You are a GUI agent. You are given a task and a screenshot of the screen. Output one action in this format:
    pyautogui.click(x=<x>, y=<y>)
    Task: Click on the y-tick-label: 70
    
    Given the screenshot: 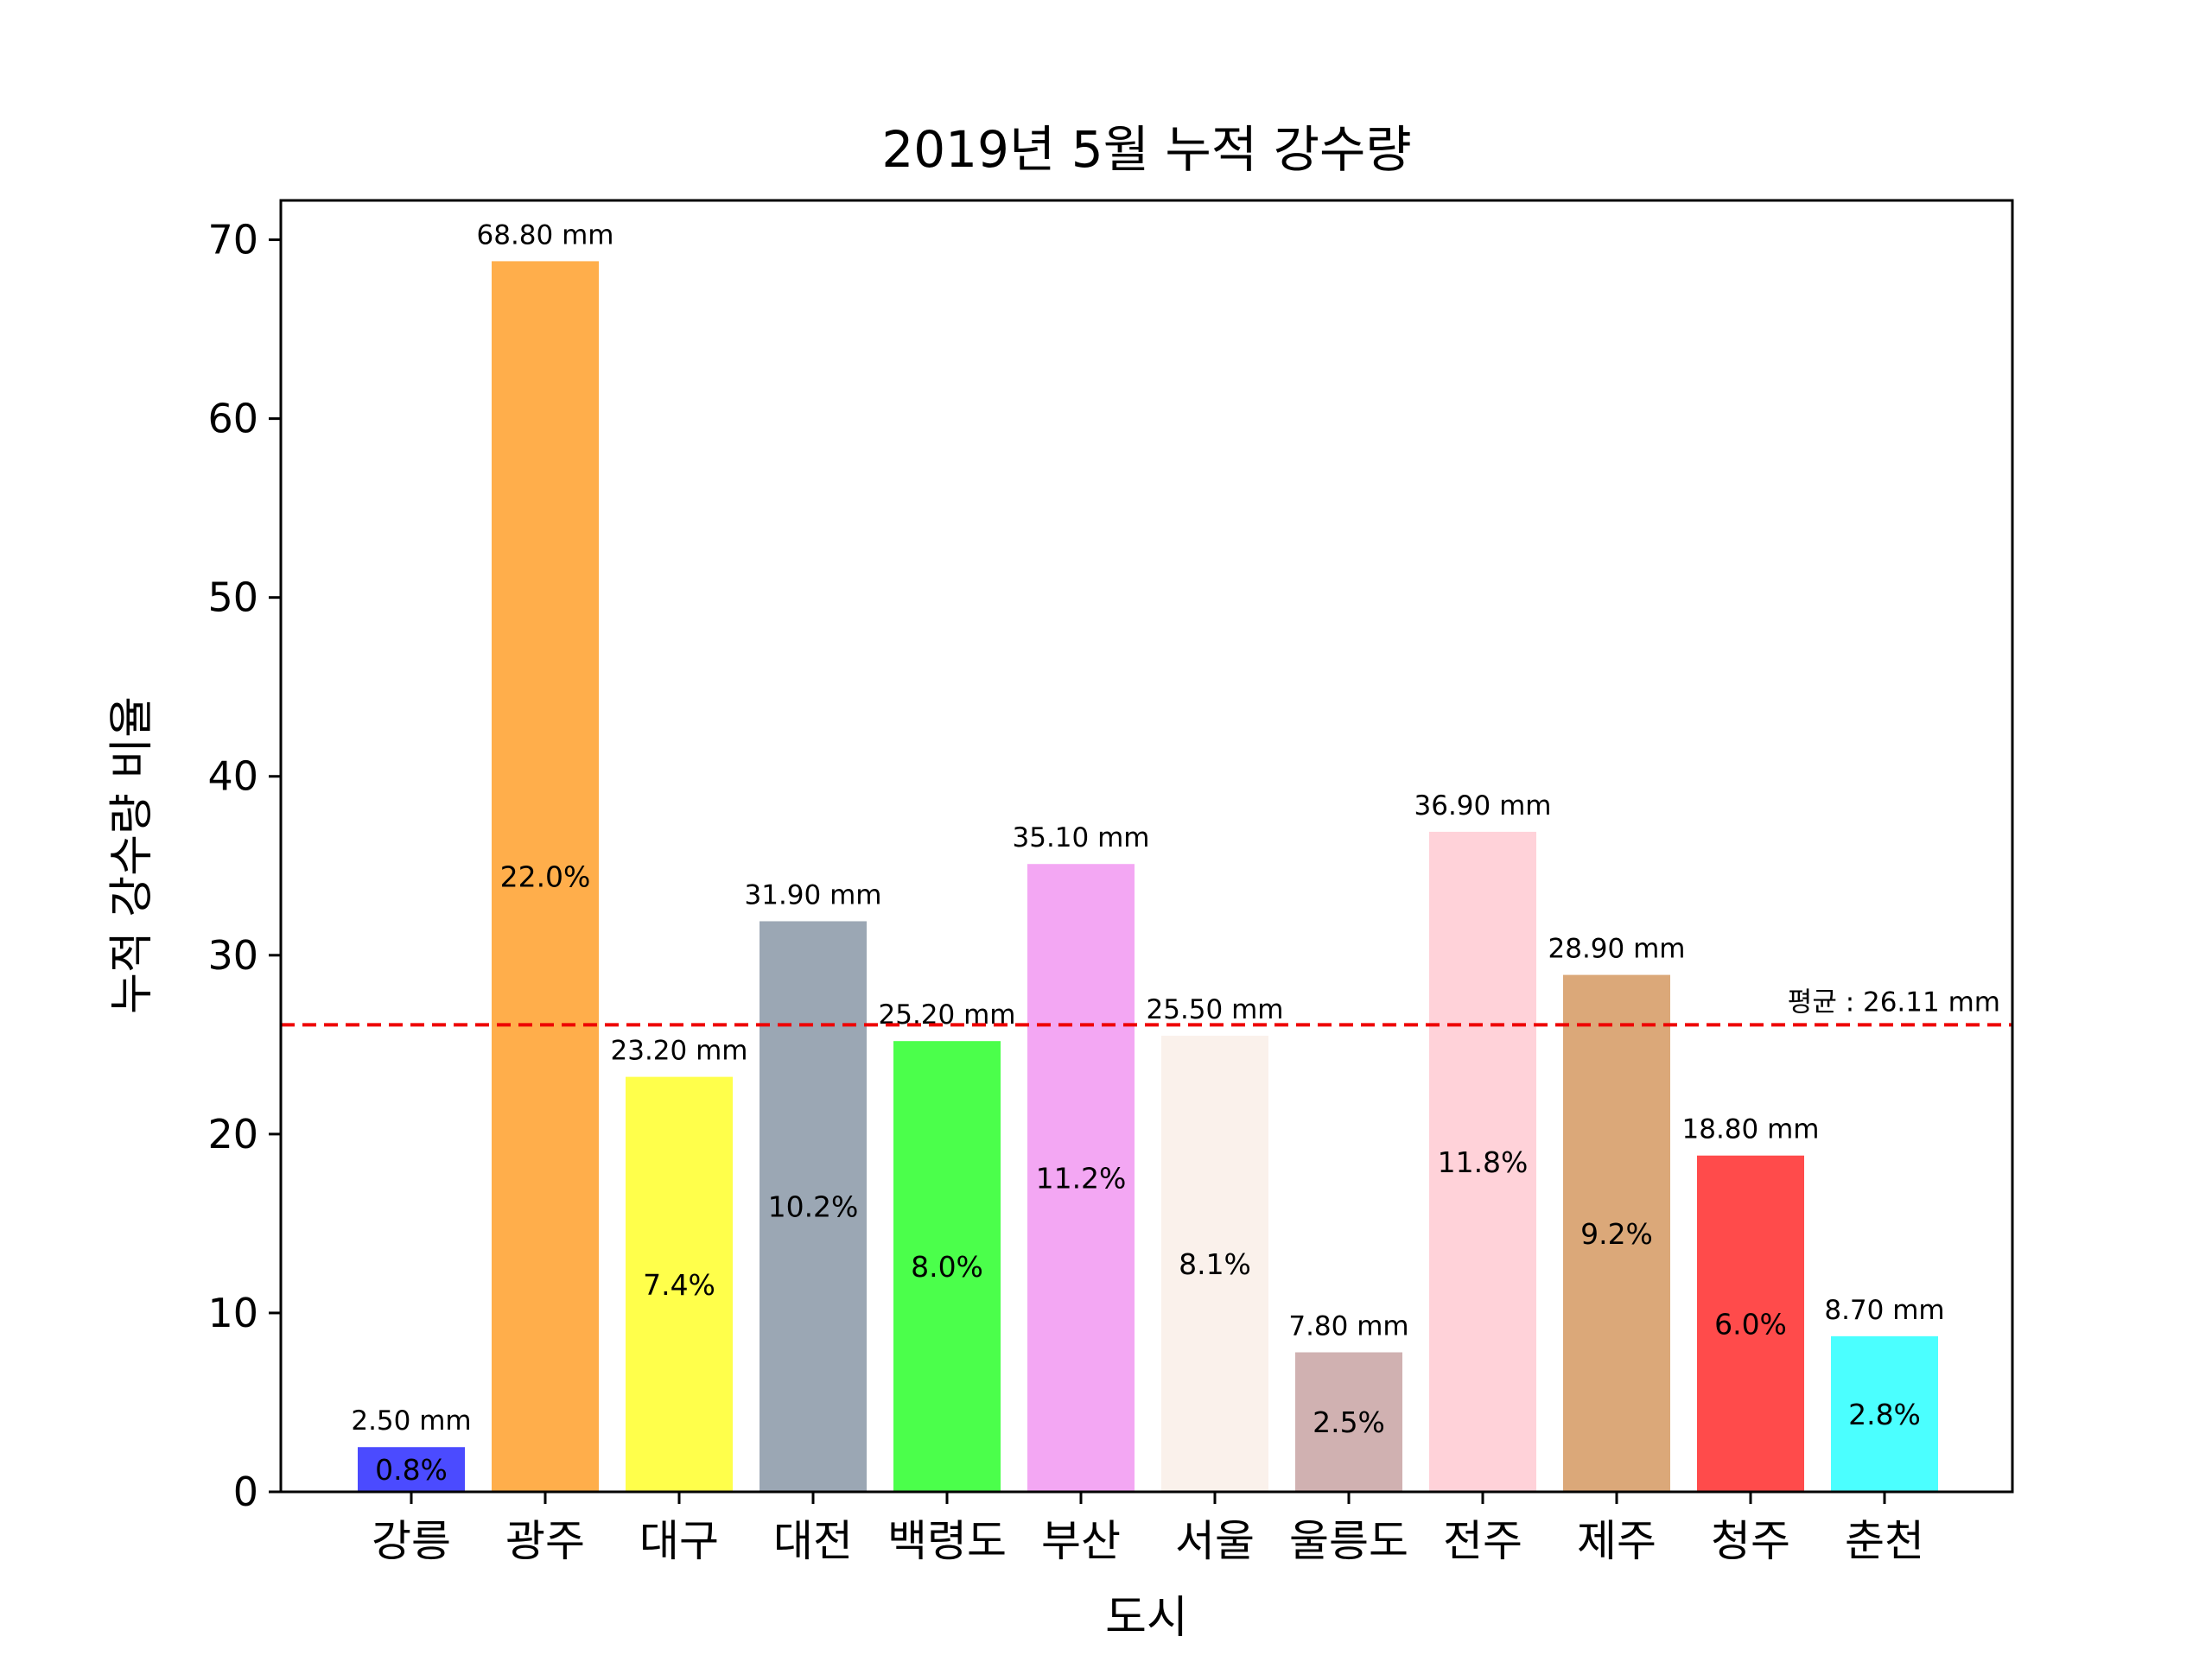 What is the action you would take?
    pyautogui.click(x=232, y=240)
    